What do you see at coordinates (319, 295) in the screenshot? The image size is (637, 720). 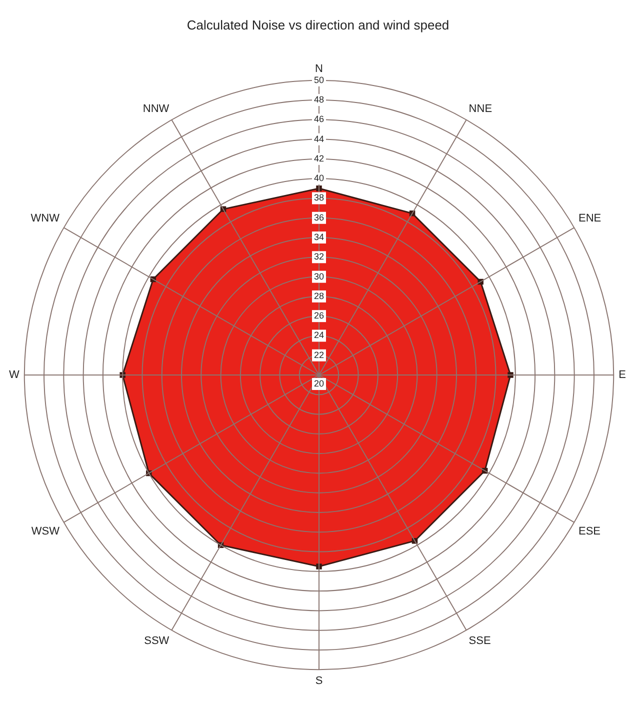 I see `y-tick-label: 28` at bounding box center [319, 295].